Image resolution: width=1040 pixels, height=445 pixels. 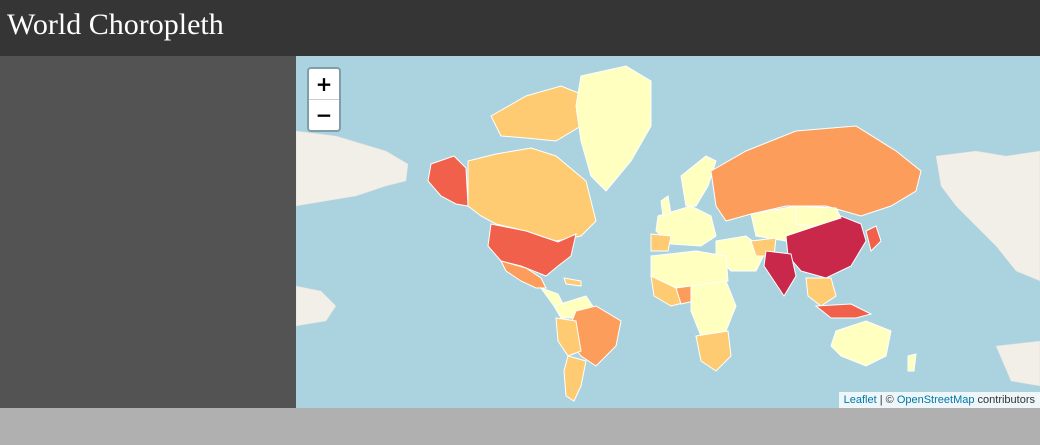 I want to click on region-southeast-asia, so click(x=821, y=292).